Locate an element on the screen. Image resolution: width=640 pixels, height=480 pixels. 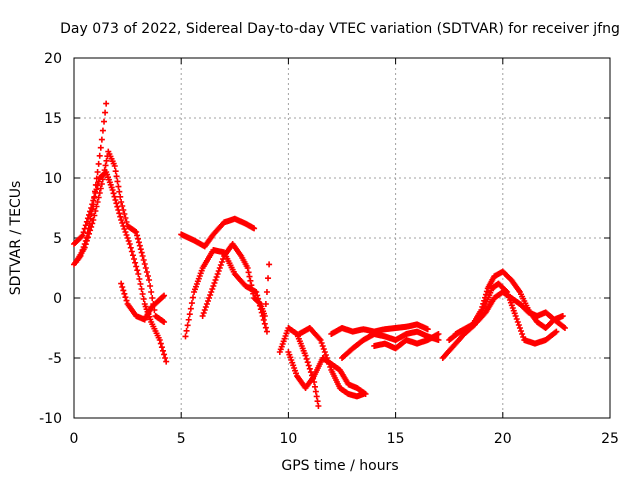
y-tick-label: -5 is located at coordinates (55, 359).